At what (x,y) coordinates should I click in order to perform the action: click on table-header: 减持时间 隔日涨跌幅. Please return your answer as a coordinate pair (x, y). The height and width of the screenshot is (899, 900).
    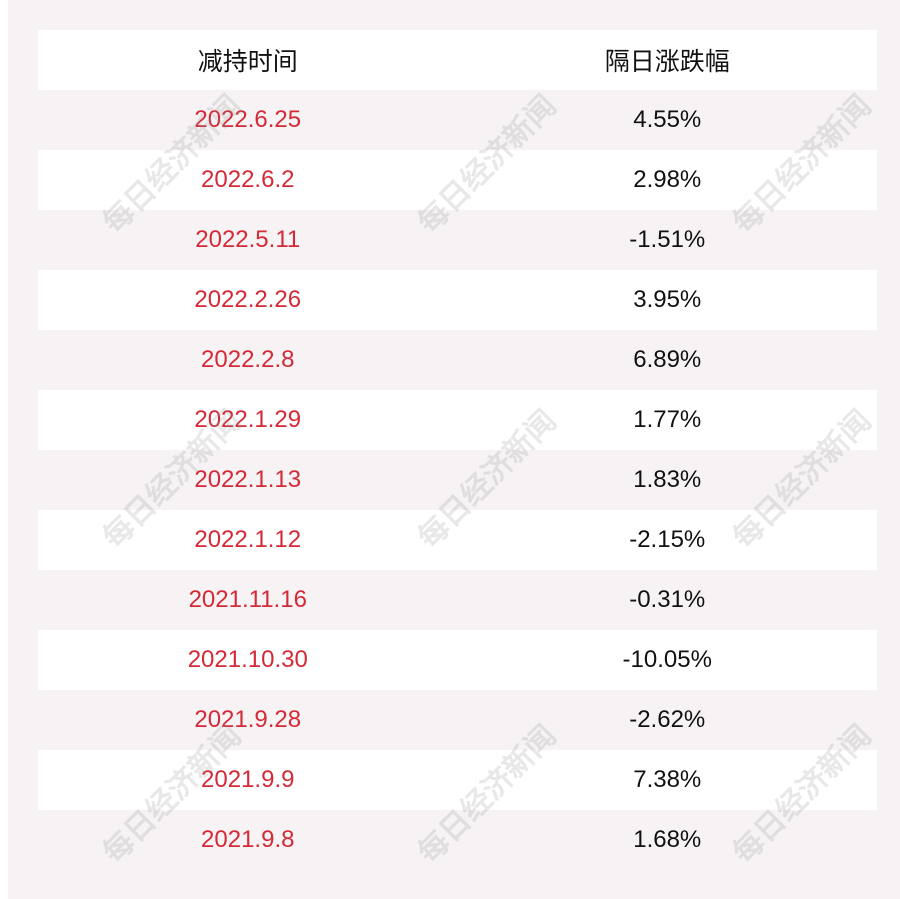
    Looking at the image, I should click on (457, 60).